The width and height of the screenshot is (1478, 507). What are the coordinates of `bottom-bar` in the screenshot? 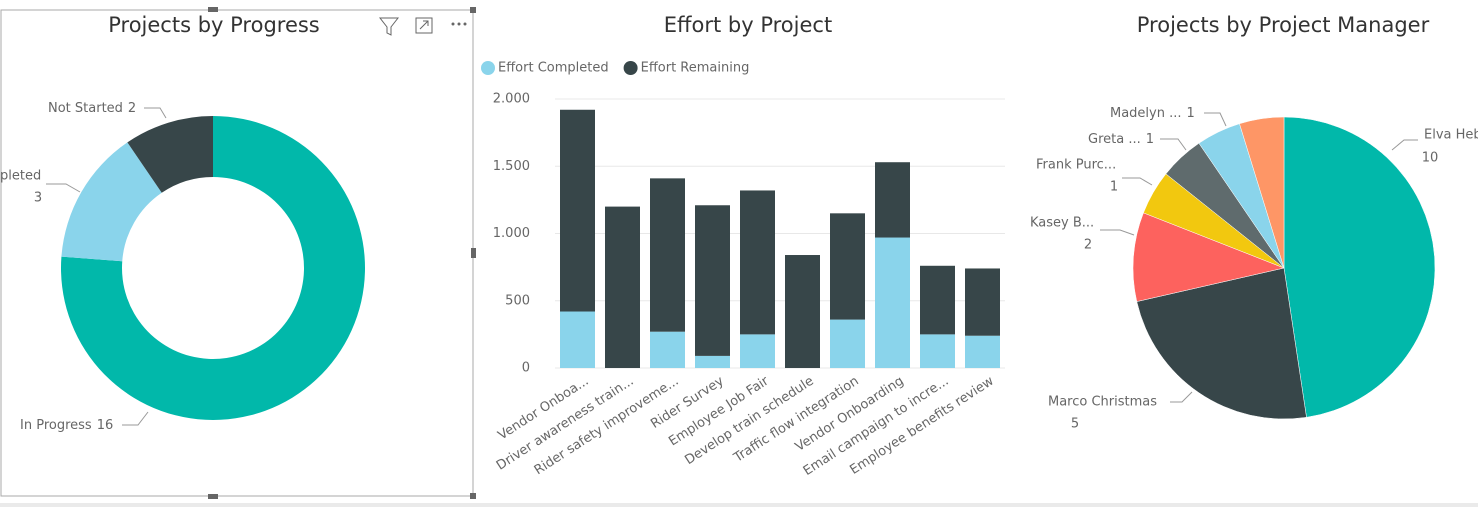 It's located at (739, 505).